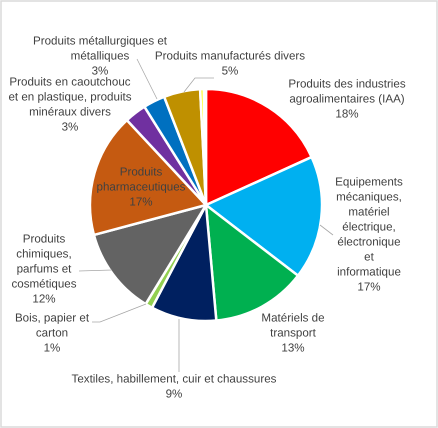 This screenshot has height=428, width=438. What do you see at coordinates (44, 299) in the screenshot?
I see `data-label: 12%` at bounding box center [44, 299].